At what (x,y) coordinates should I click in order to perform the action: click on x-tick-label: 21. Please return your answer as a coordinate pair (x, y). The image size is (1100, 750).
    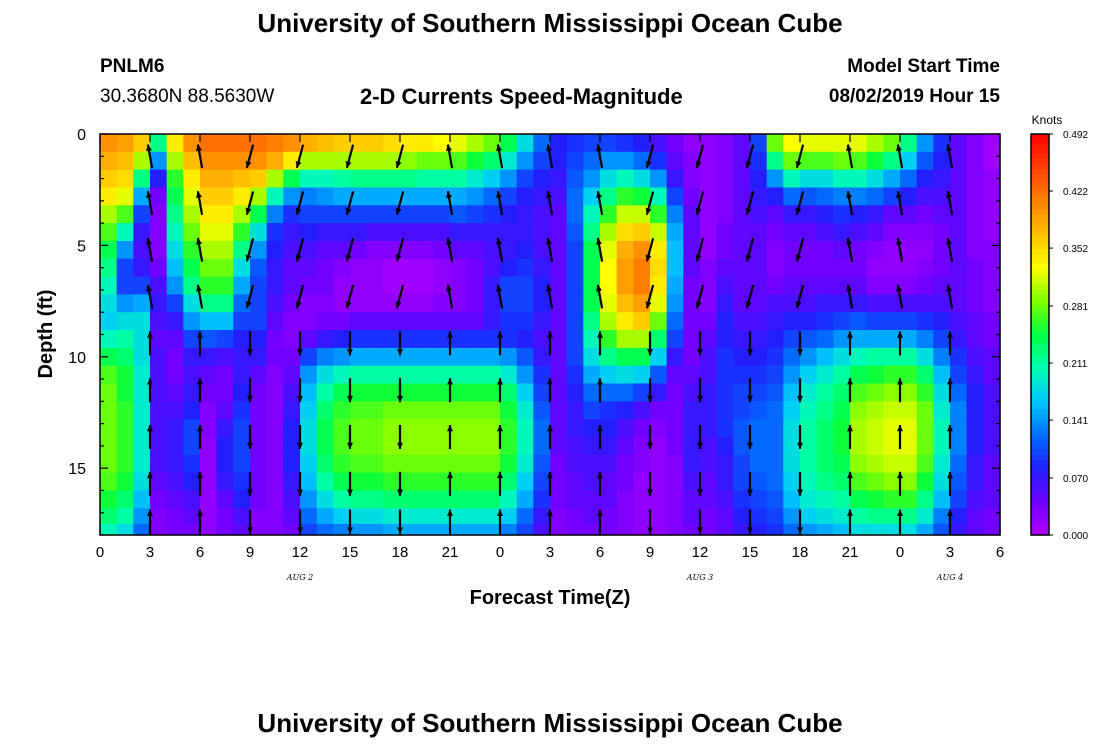
    Looking at the image, I should click on (850, 552).